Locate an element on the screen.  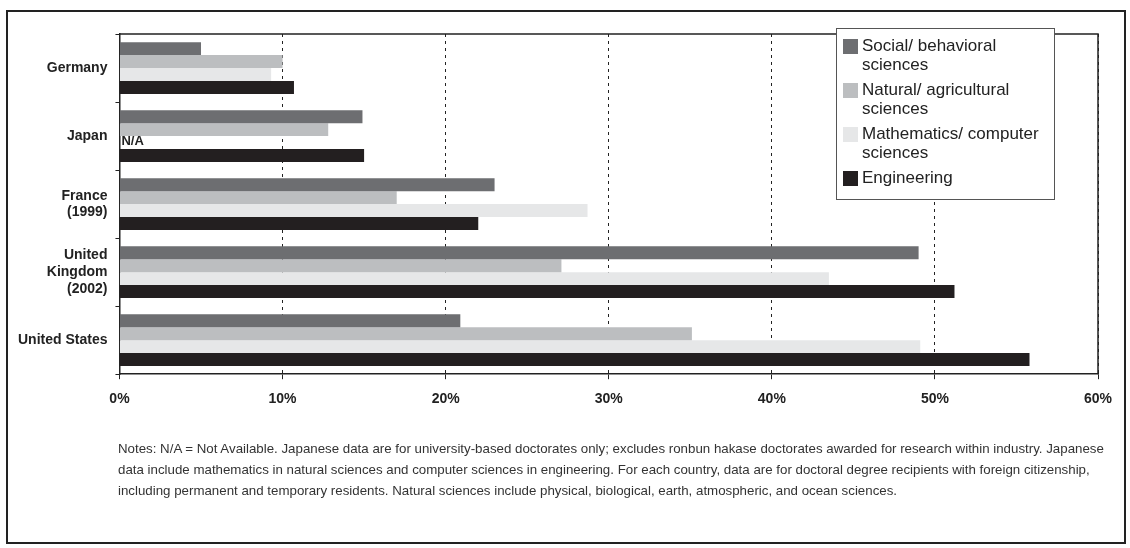
y-tick-label: France (1999) is located at coordinates (84, 203).